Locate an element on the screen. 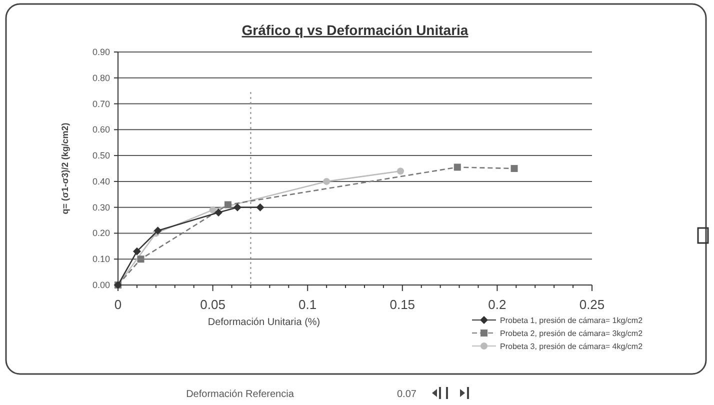 The height and width of the screenshot is (405, 714). text: 0.07 is located at coordinates (407, 394).